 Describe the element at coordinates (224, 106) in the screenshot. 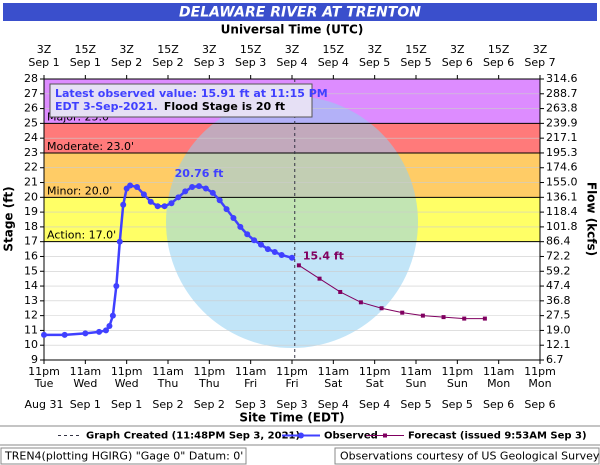

I see `annotation-flood: Flood Stage is 20 ft` at that location.